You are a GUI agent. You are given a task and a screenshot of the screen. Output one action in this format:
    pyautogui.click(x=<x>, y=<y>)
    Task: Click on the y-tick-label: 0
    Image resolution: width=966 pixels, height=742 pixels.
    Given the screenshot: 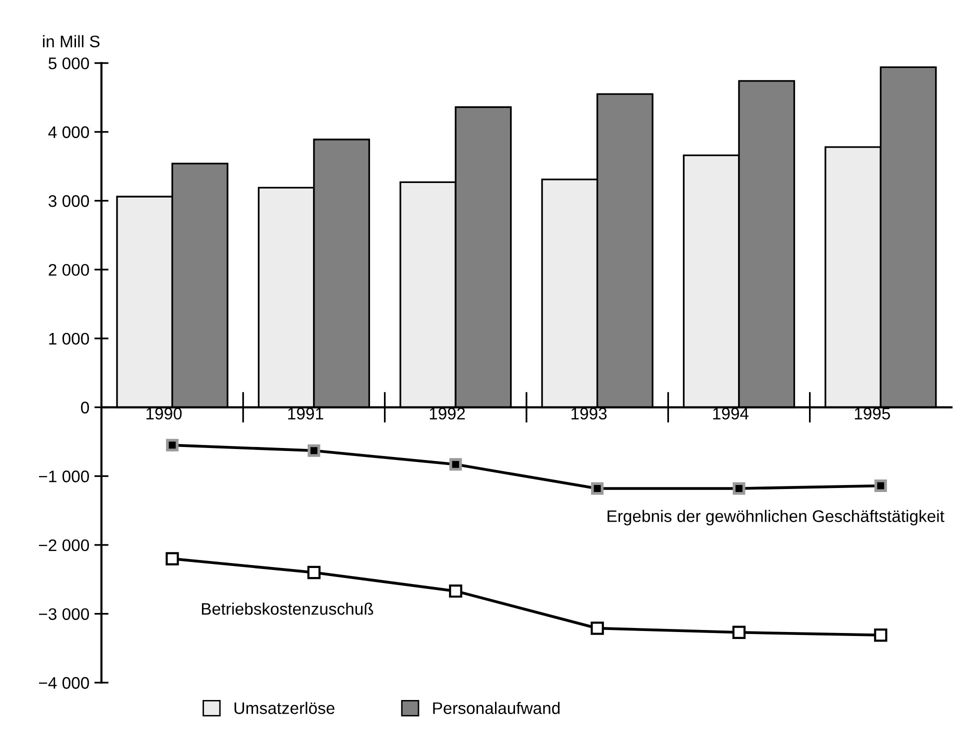 What is the action you would take?
    pyautogui.click(x=85, y=408)
    